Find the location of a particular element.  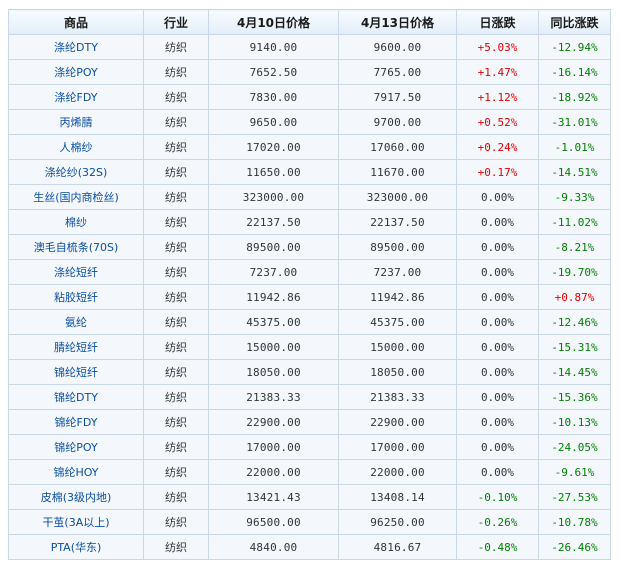

header-daily-change: 日涨跌 is located at coordinates (497, 22).